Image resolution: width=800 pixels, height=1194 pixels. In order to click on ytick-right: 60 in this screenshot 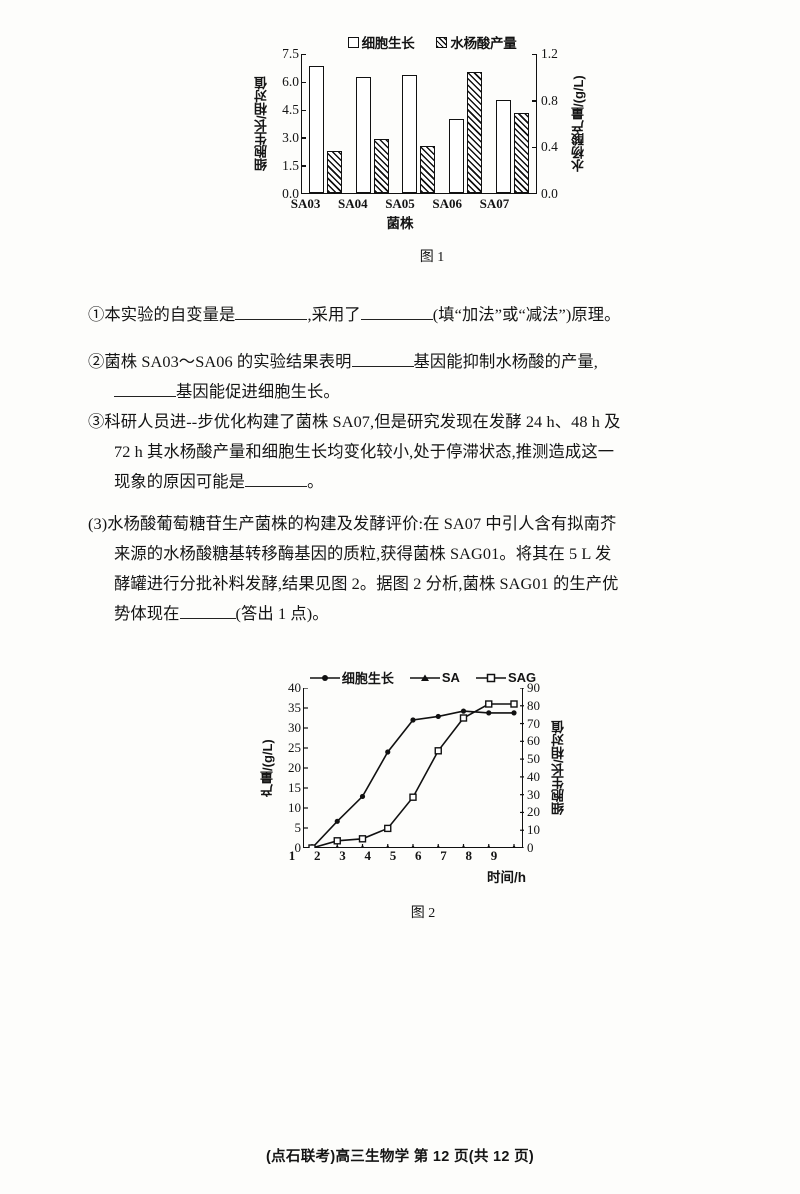, I will do `click(533, 741)`.